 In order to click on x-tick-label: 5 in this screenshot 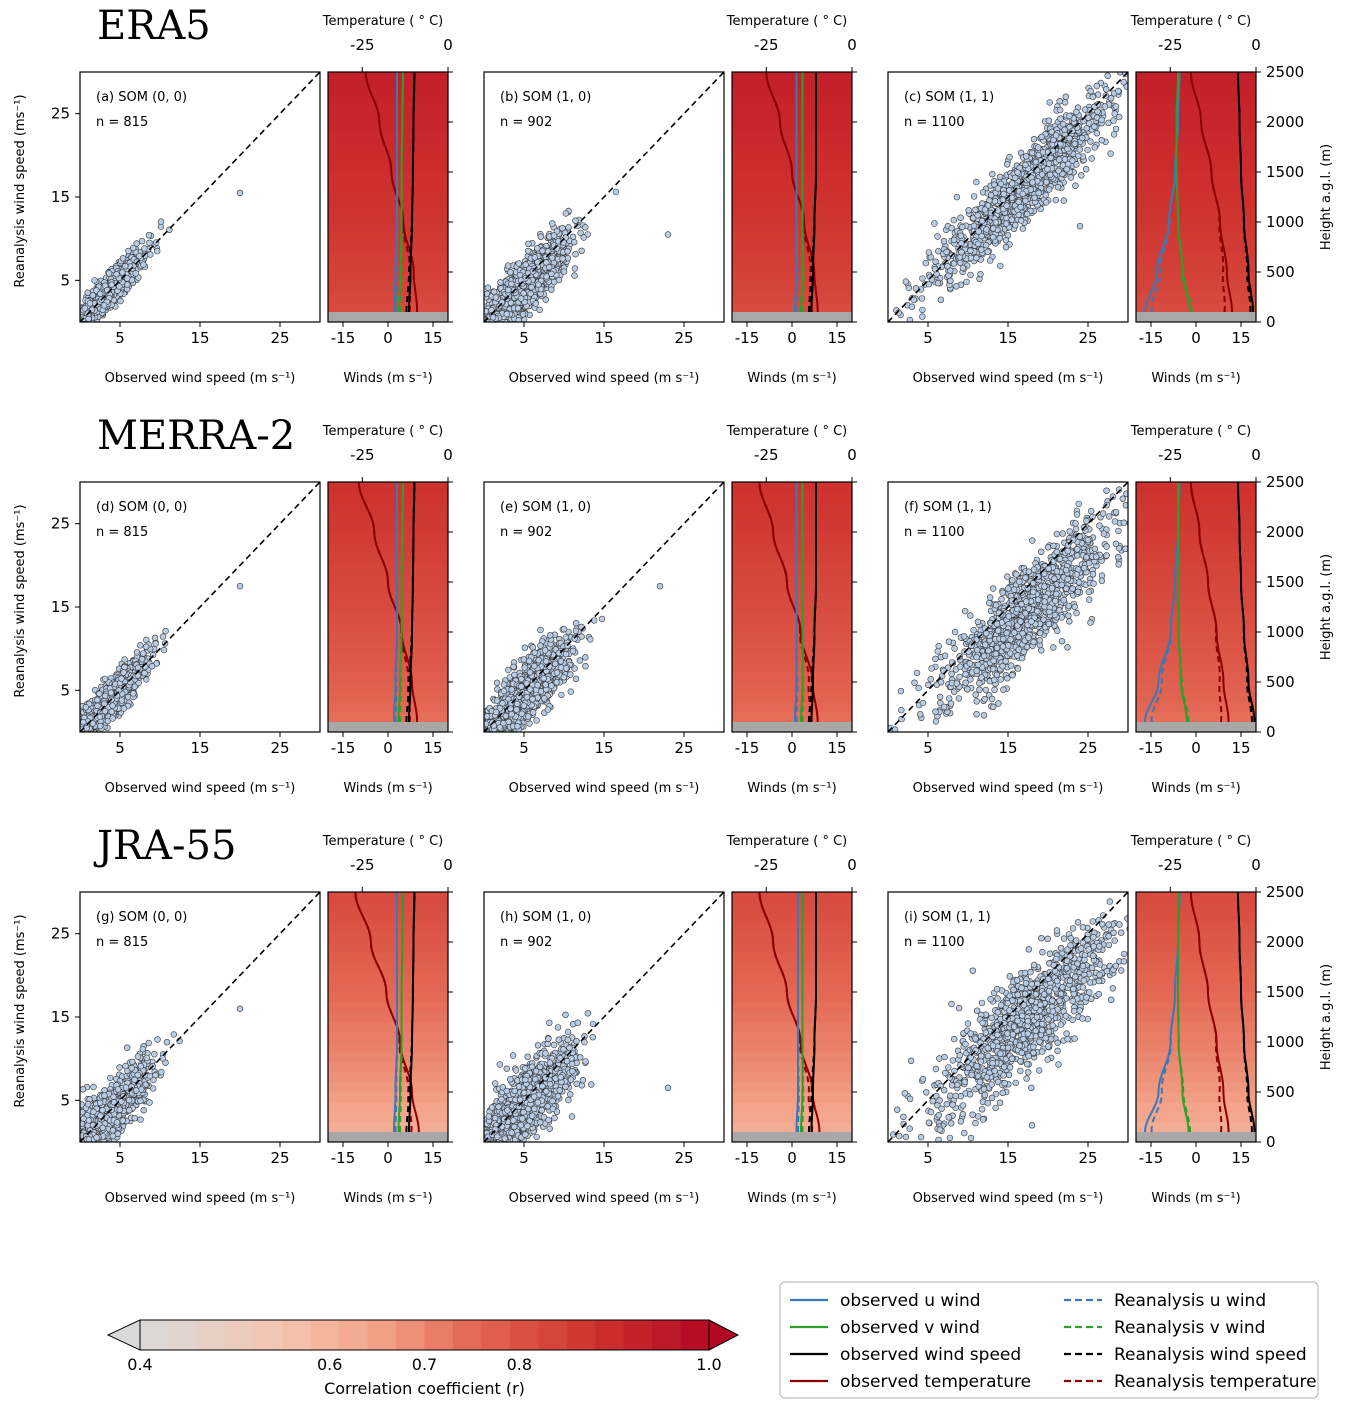, I will do `click(928, 338)`.